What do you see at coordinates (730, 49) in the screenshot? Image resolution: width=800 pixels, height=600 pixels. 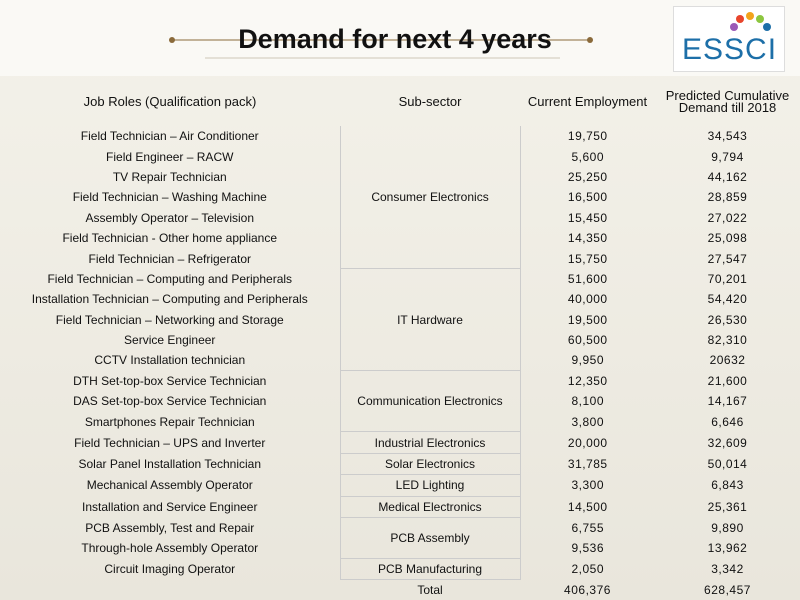 I see `logo-text: ESSCI` at bounding box center [730, 49].